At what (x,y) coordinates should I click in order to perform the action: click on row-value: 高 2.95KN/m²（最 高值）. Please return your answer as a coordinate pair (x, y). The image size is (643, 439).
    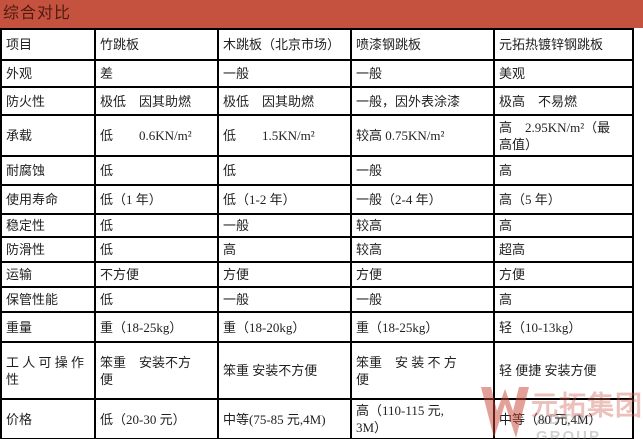
    Looking at the image, I should click on (563, 135).